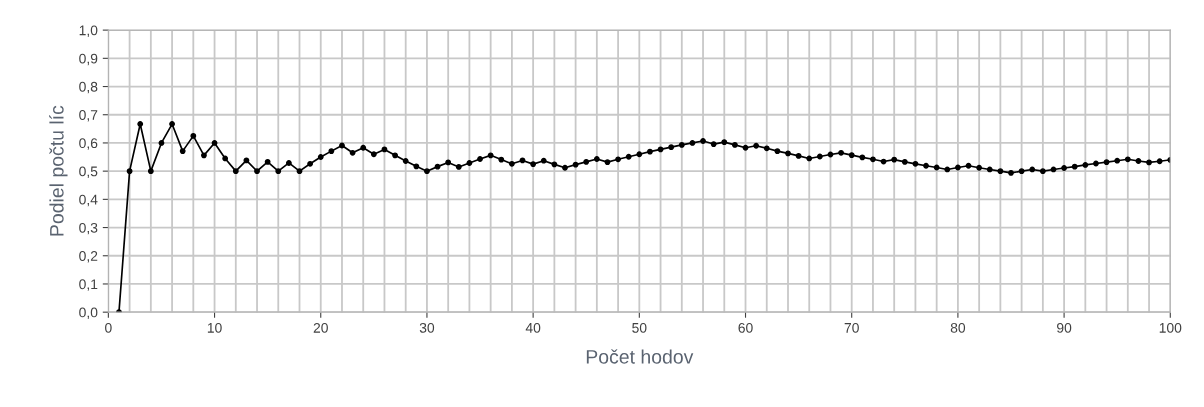  What do you see at coordinates (88, 285) in the screenshot?
I see `y-tick-label: 0,1` at bounding box center [88, 285].